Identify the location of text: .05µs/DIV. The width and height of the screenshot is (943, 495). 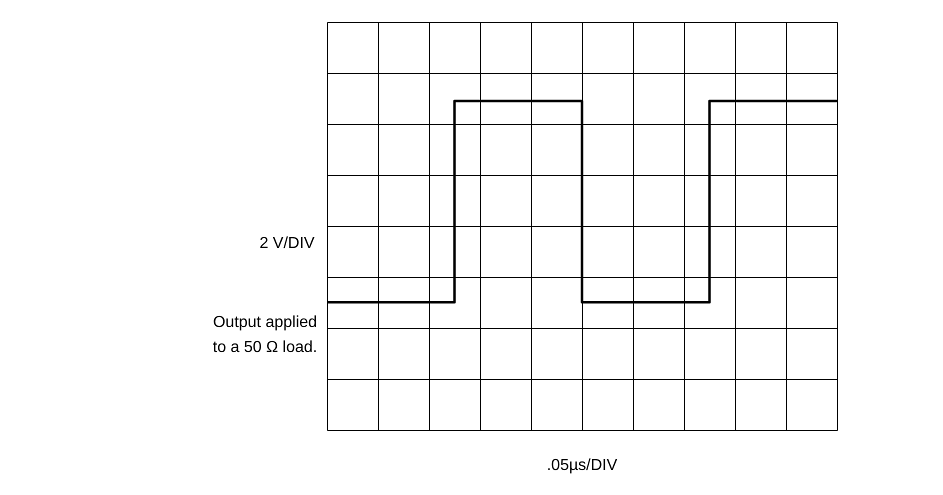
(582, 465).